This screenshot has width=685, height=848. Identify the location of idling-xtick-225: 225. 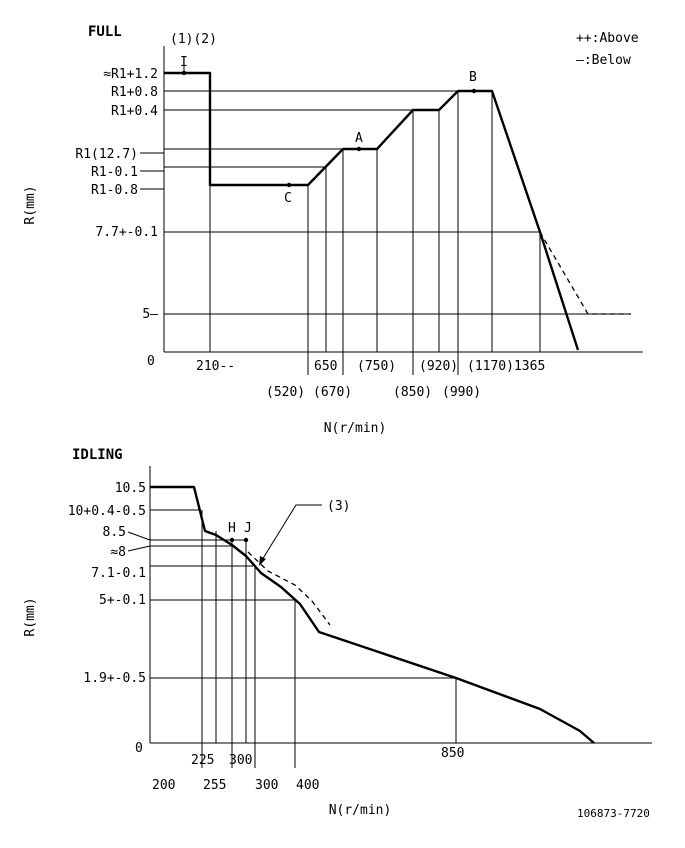
(202, 760).